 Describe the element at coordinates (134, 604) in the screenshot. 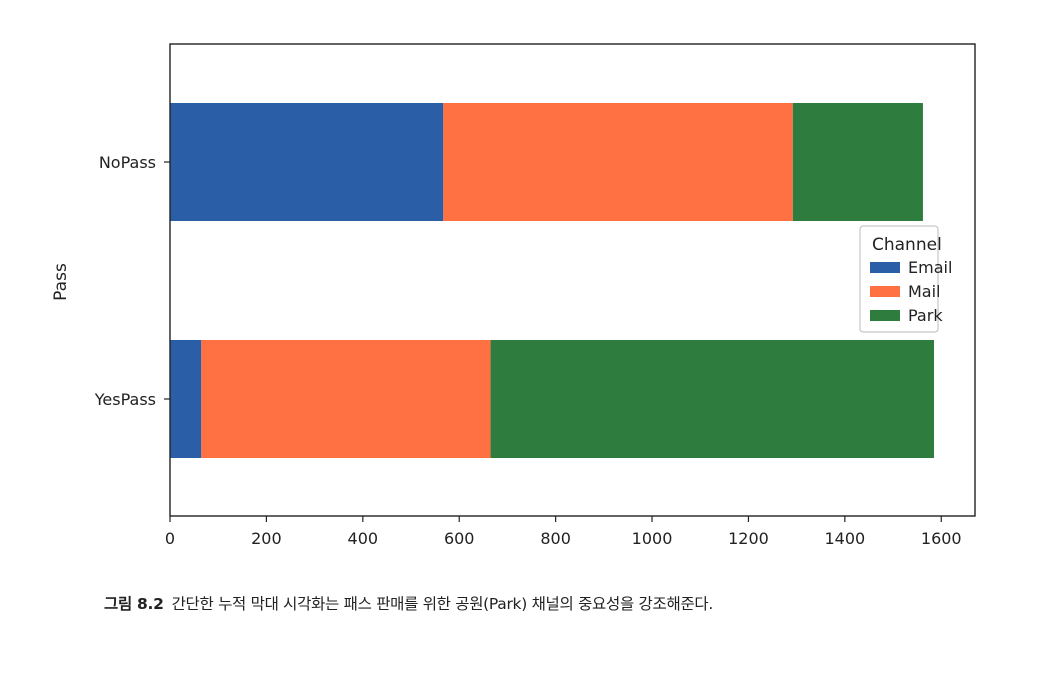

I see `figure-number: 그림 8.2` at that location.